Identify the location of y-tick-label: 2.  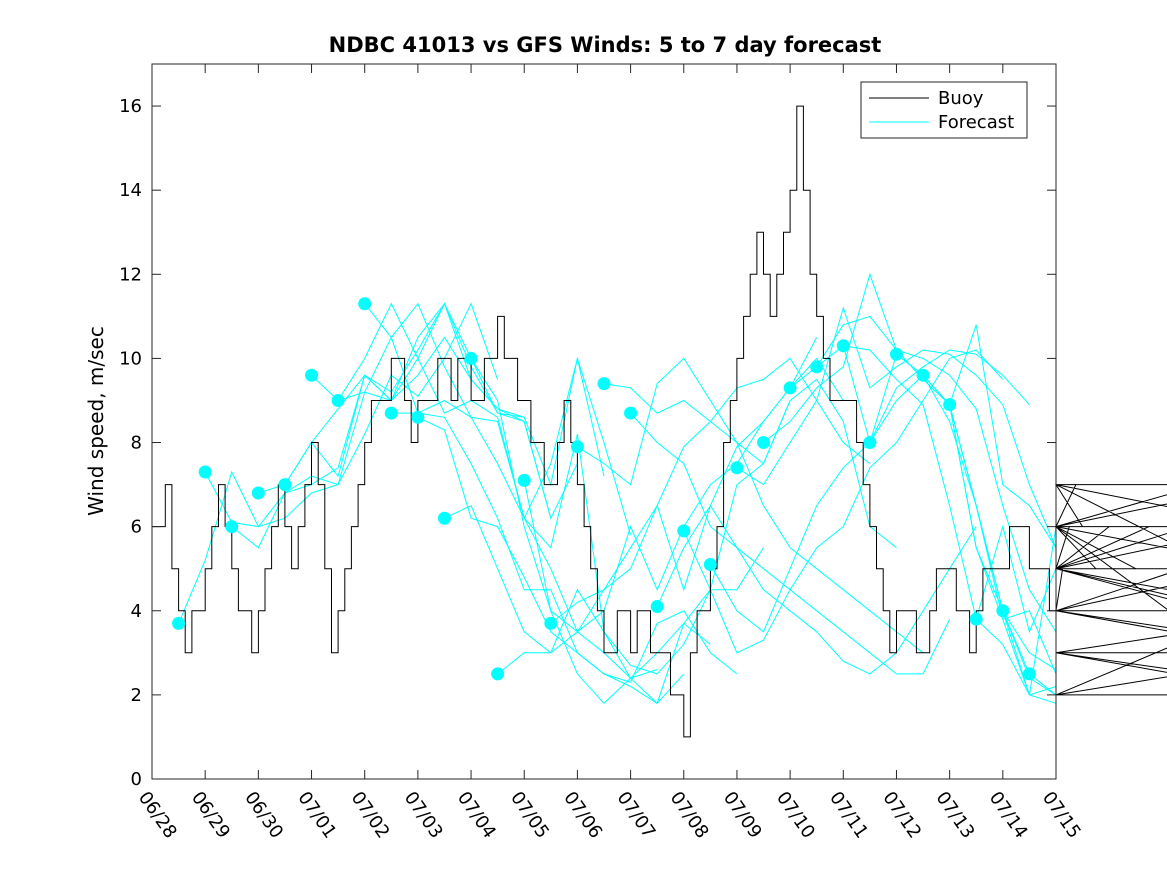
(136, 695).